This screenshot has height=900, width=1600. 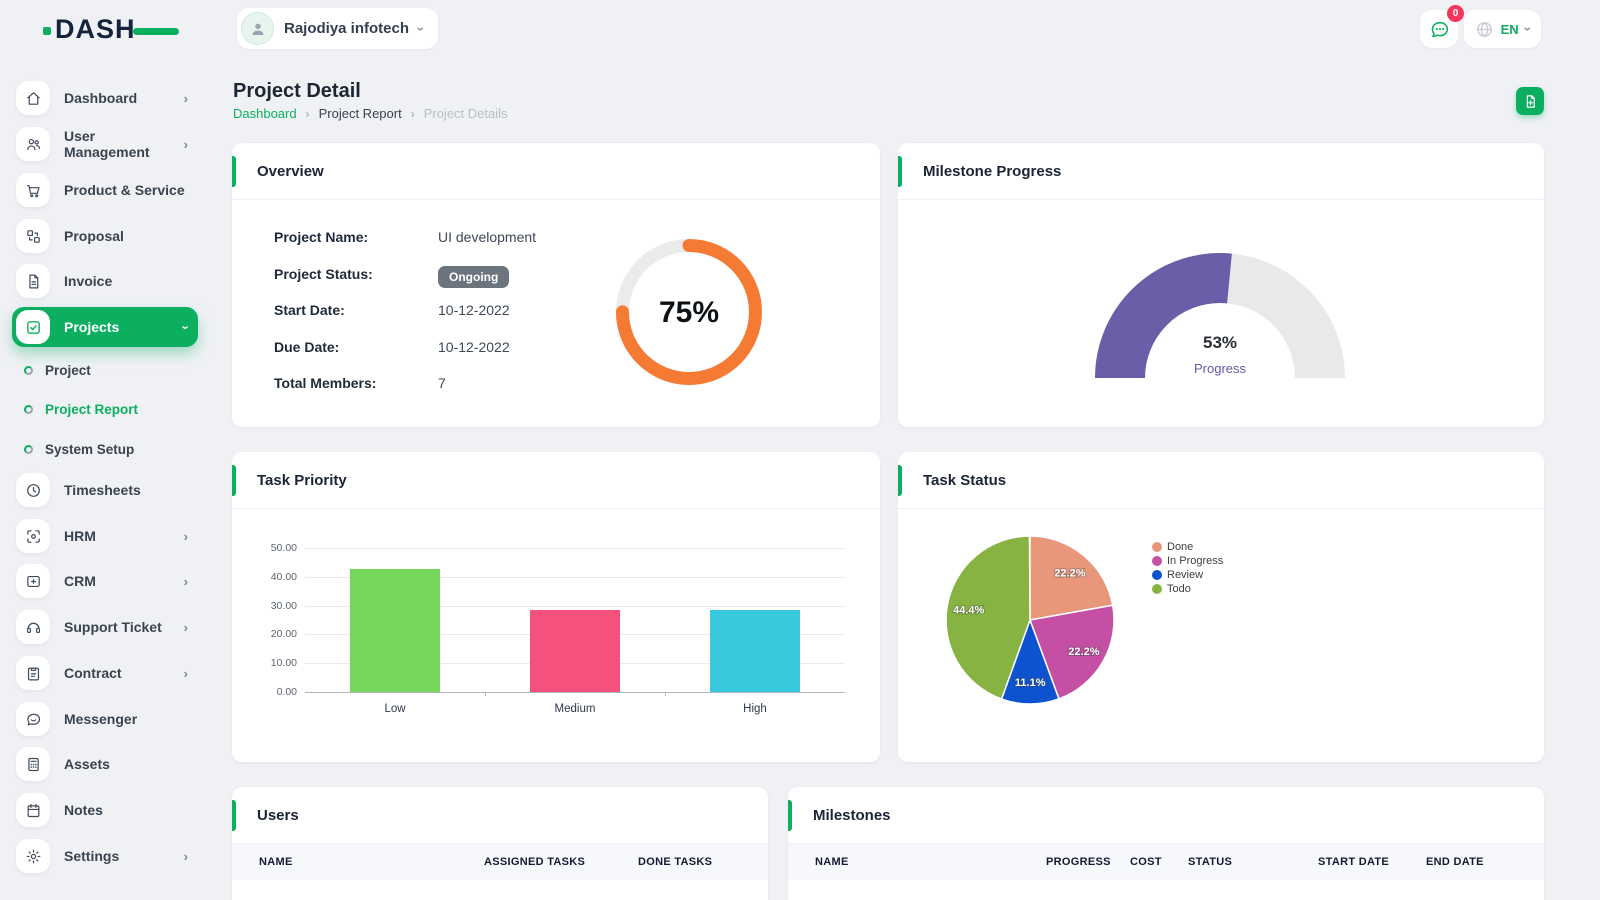 I want to click on language-selector: EN ›, so click(x=1502, y=29).